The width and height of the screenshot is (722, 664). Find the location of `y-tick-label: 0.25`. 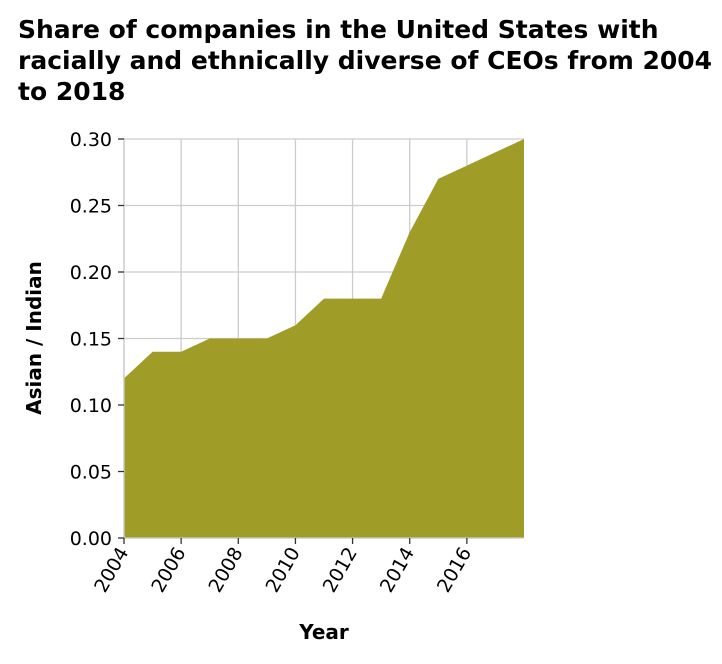

y-tick-label: 0.25 is located at coordinates (91, 207).